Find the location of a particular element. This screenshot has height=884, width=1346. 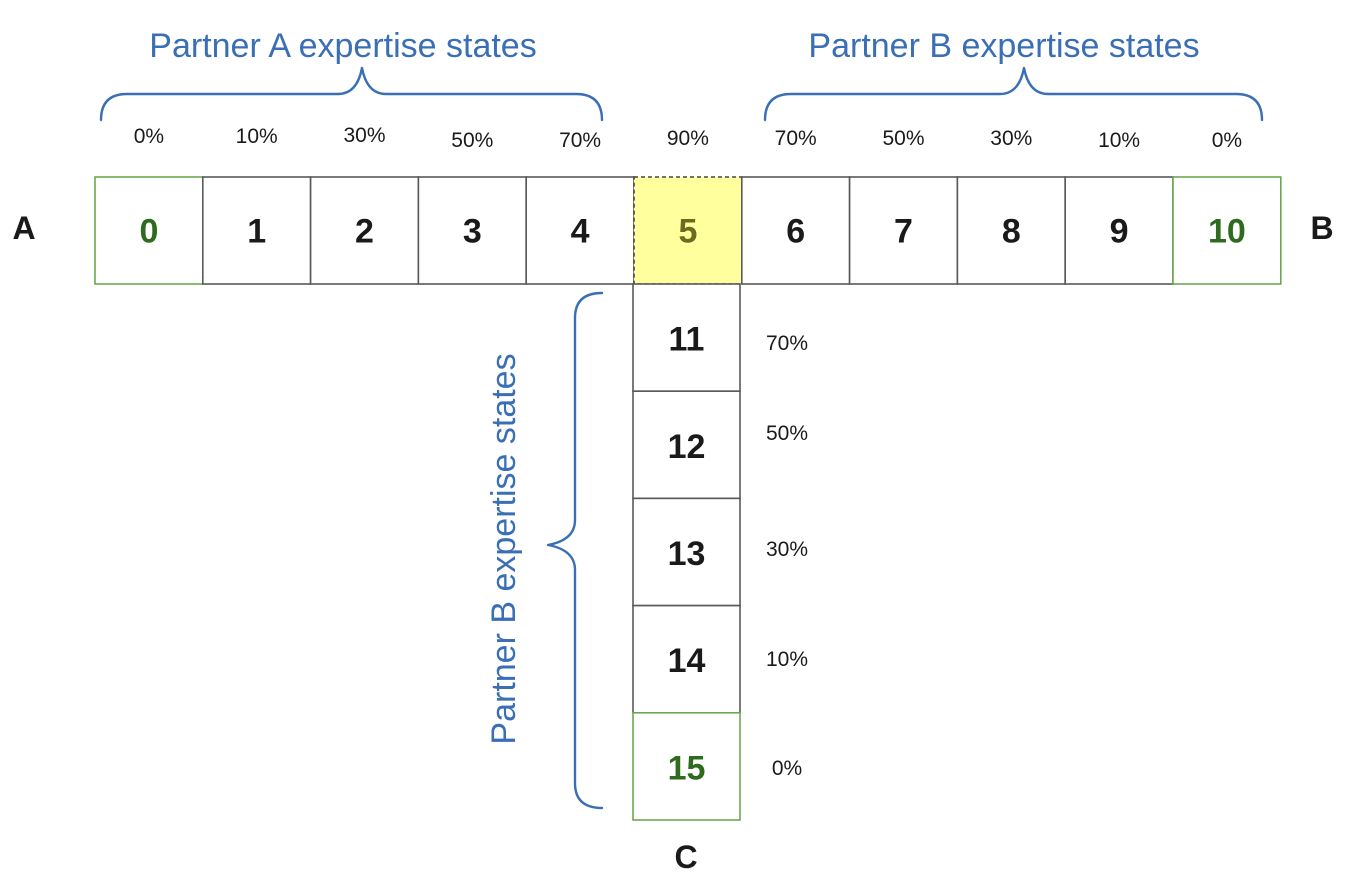

label-partner-a-top: Partner A expertise states is located at coordinates (342, 46).